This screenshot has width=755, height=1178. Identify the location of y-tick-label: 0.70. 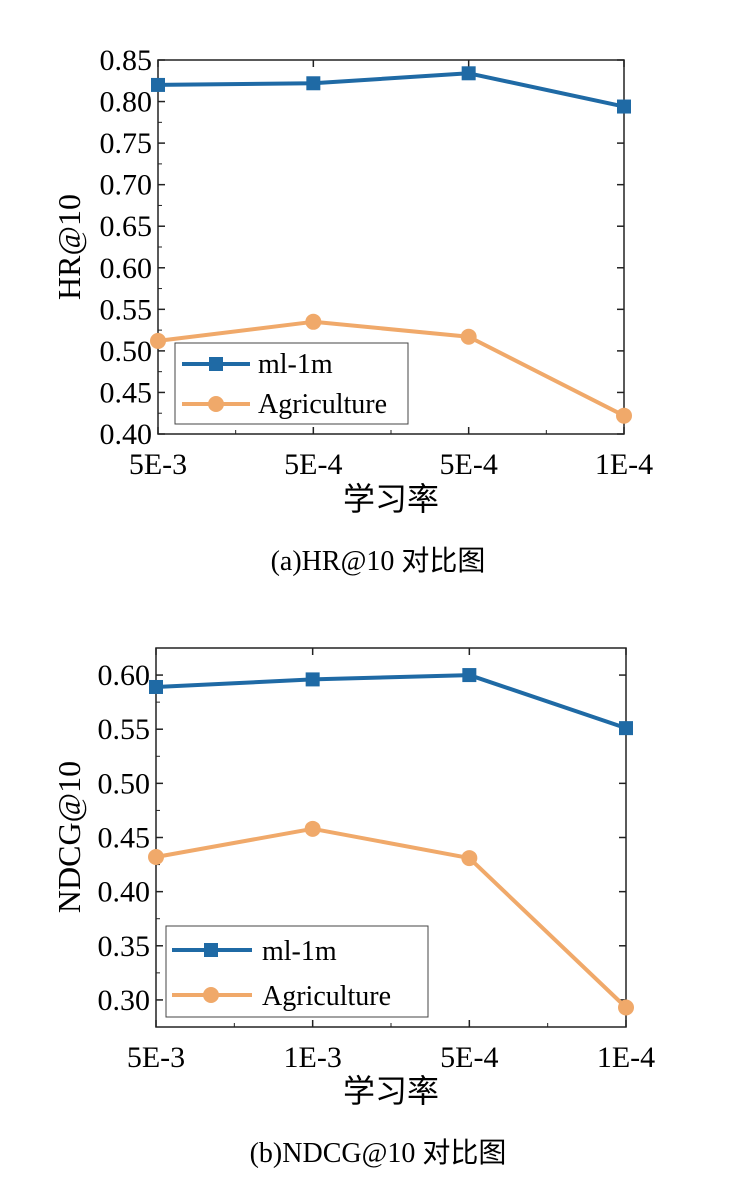
(126, 185).